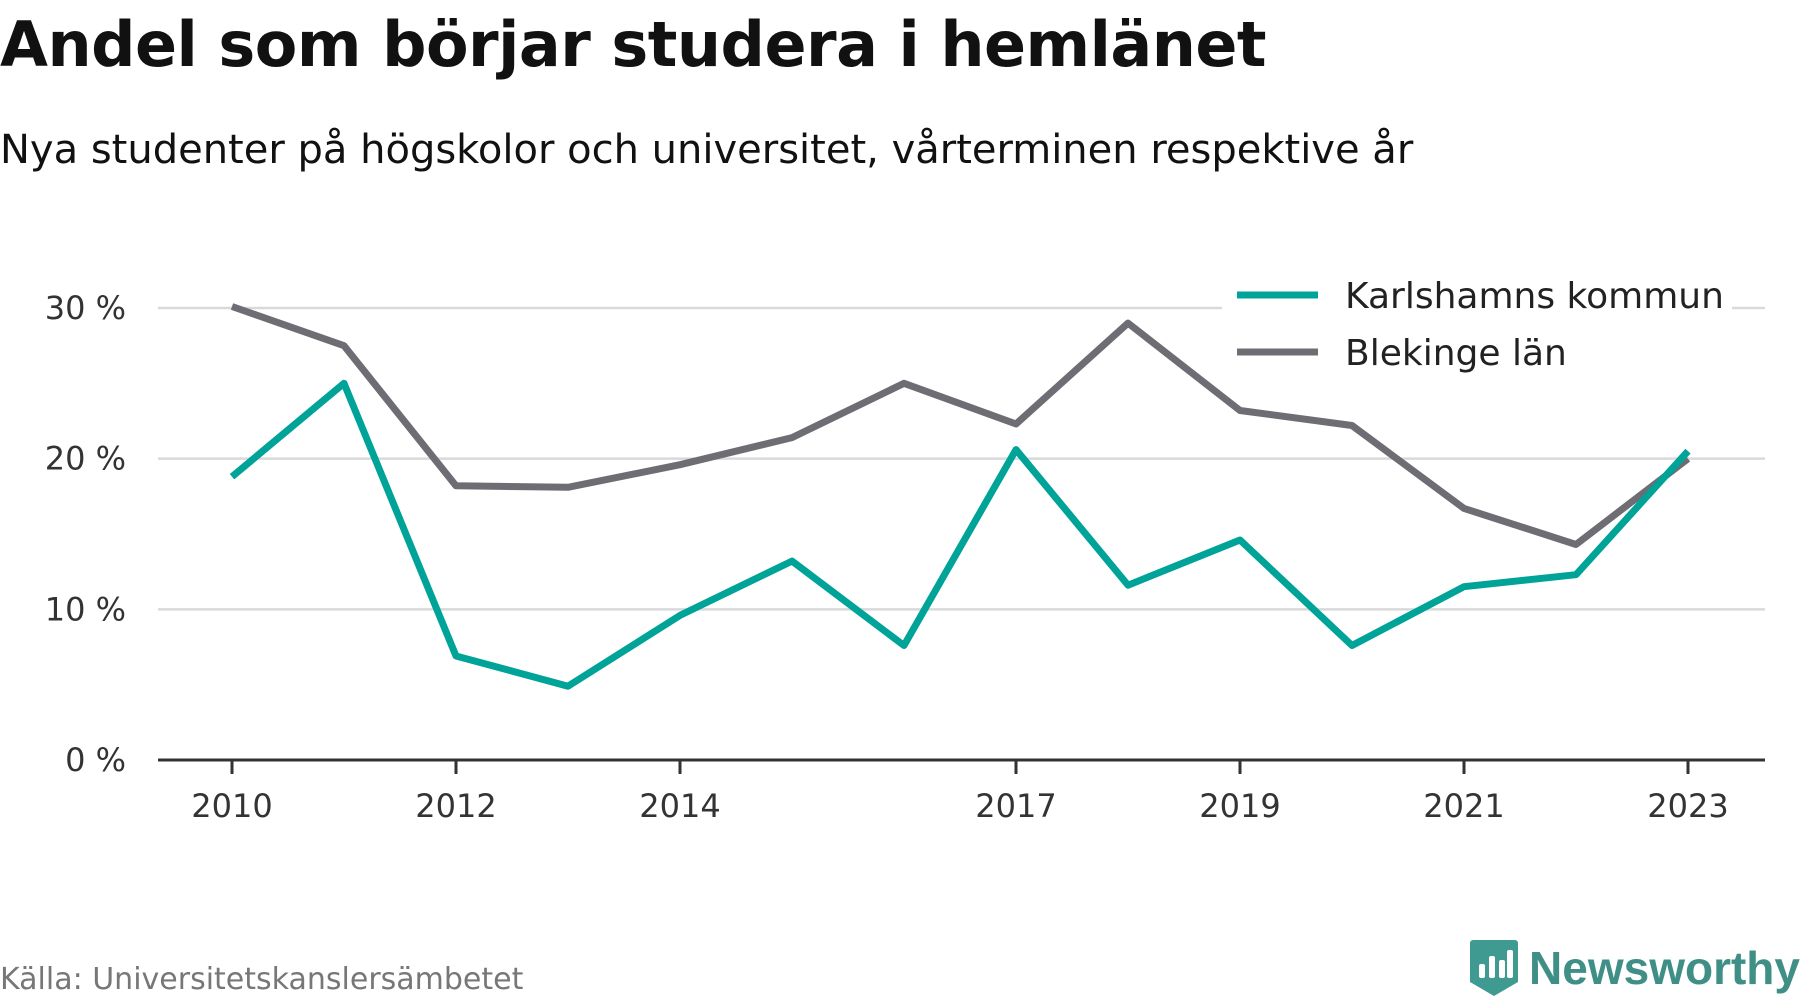 Image resolution: width=1800 pixels, height=1000 pixels. What do you see at coordinates (231, 806) in the screenshot?
I see `x-tick-label: 2010` at bounding box center [231, 806].